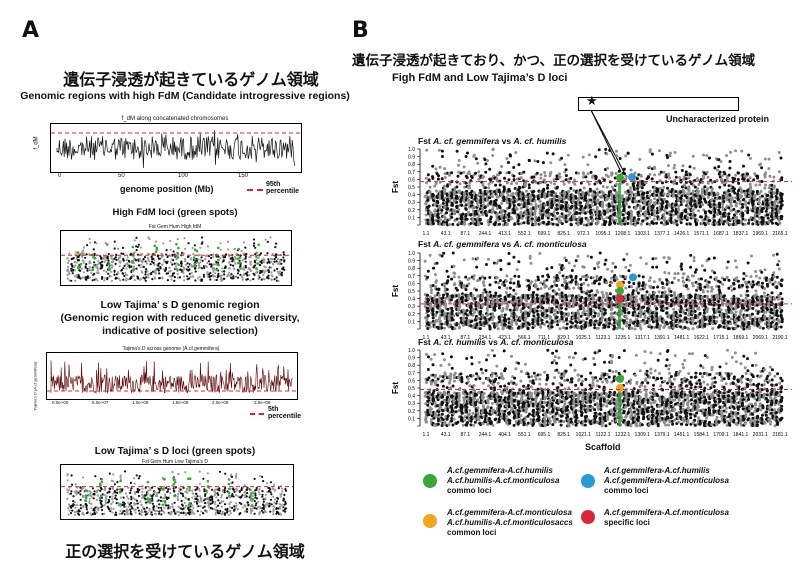 Image resolution: width=800 pixels, height=563 pixels. What do you see at coordinates (172, 376) in the screenshot?
I see `tajima-plot` at bounding box center [172, 376].